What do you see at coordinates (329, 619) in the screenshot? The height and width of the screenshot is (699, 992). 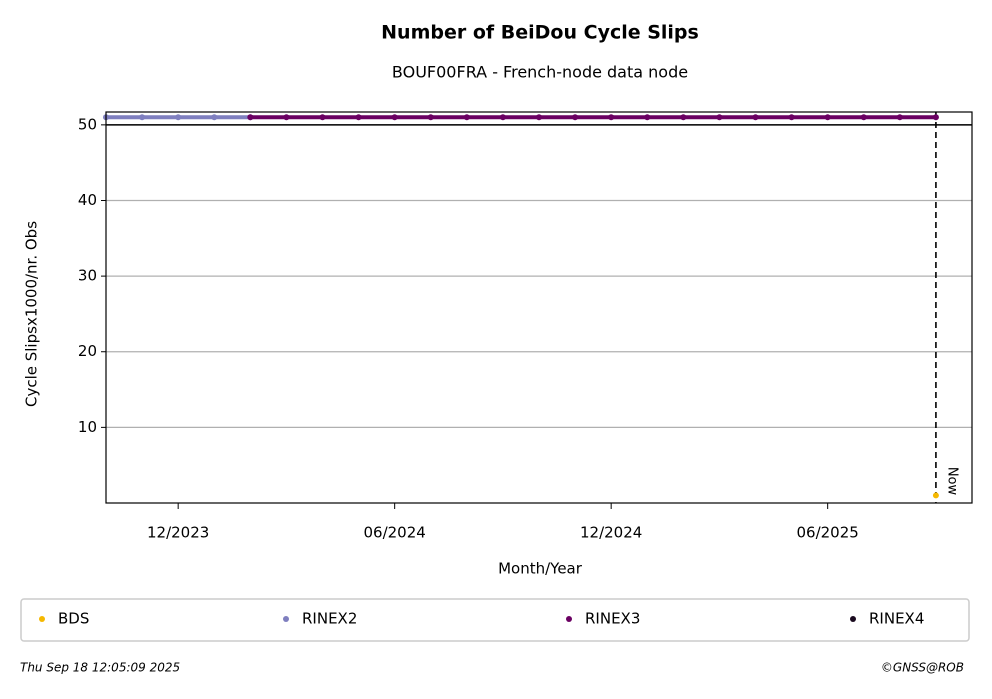 I see `legend-label: RINEX2` at bounding box center [329, 619].